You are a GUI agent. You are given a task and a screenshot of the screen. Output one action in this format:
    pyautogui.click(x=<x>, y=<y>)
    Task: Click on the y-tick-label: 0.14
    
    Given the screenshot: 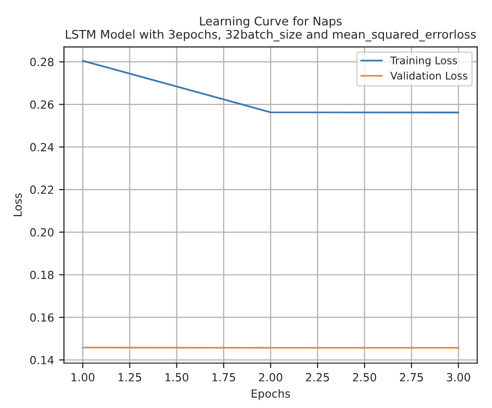 What is the action you would take?
    pyautogui.click(x=42, y=360)
    